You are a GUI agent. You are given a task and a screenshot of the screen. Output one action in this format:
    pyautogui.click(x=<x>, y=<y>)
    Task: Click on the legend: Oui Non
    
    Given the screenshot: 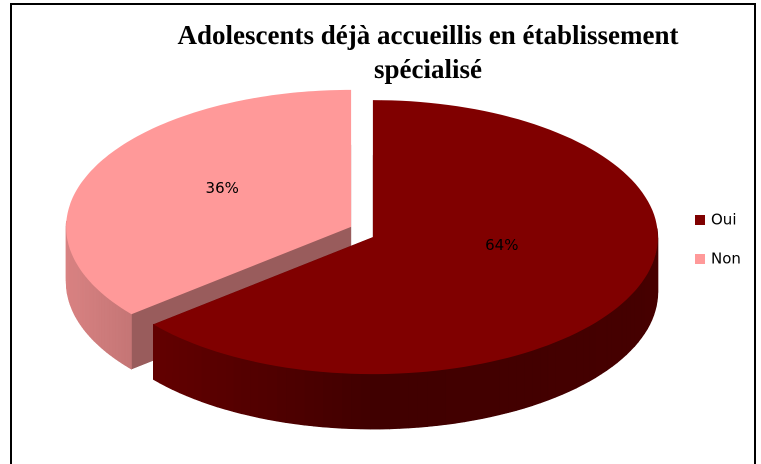 What is the action you would take?
    pyautogui.click(x=718, y=239)
    